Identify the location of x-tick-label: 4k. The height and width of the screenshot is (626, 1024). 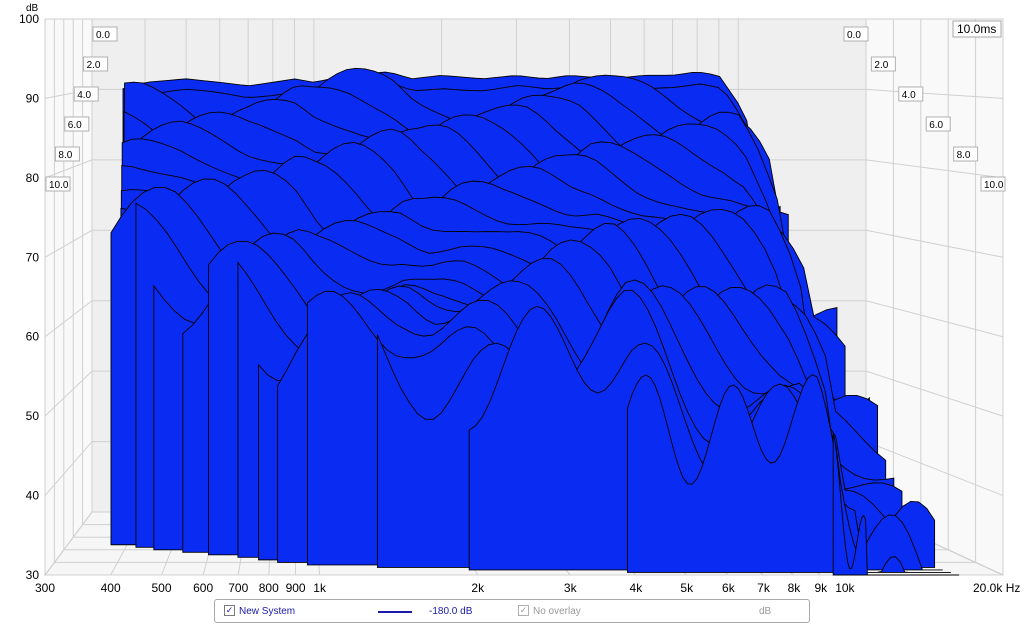
(637, 588).